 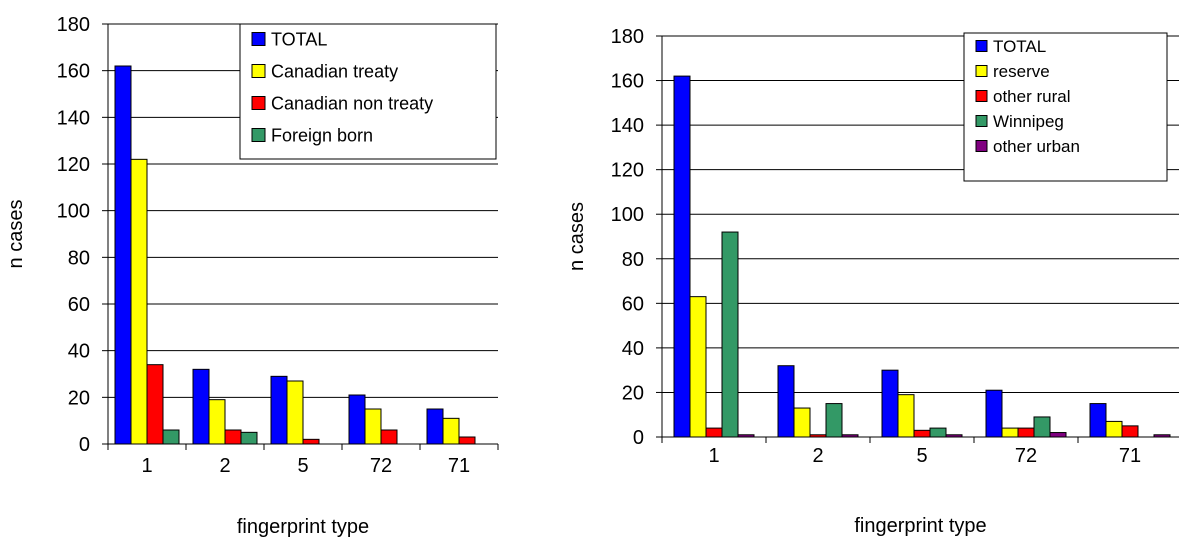 I want to click on legend-label: Canadian non treaty, so click(x=352, y=103).